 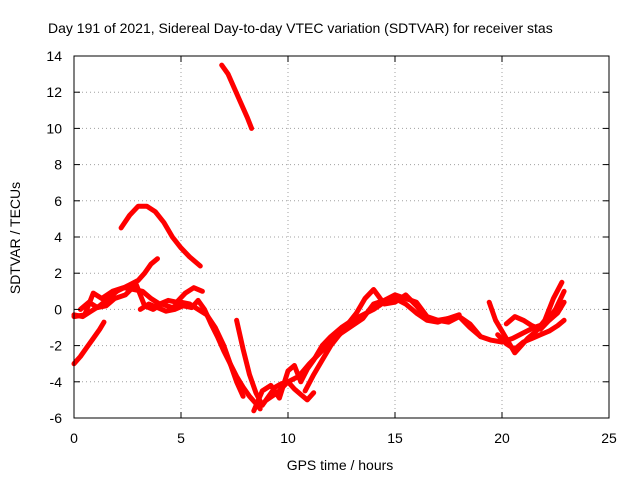 What do you see at coordinates (56, 346) in the screenshot?
I see `y-tick-label: -2` at bounding box center [56, 346].